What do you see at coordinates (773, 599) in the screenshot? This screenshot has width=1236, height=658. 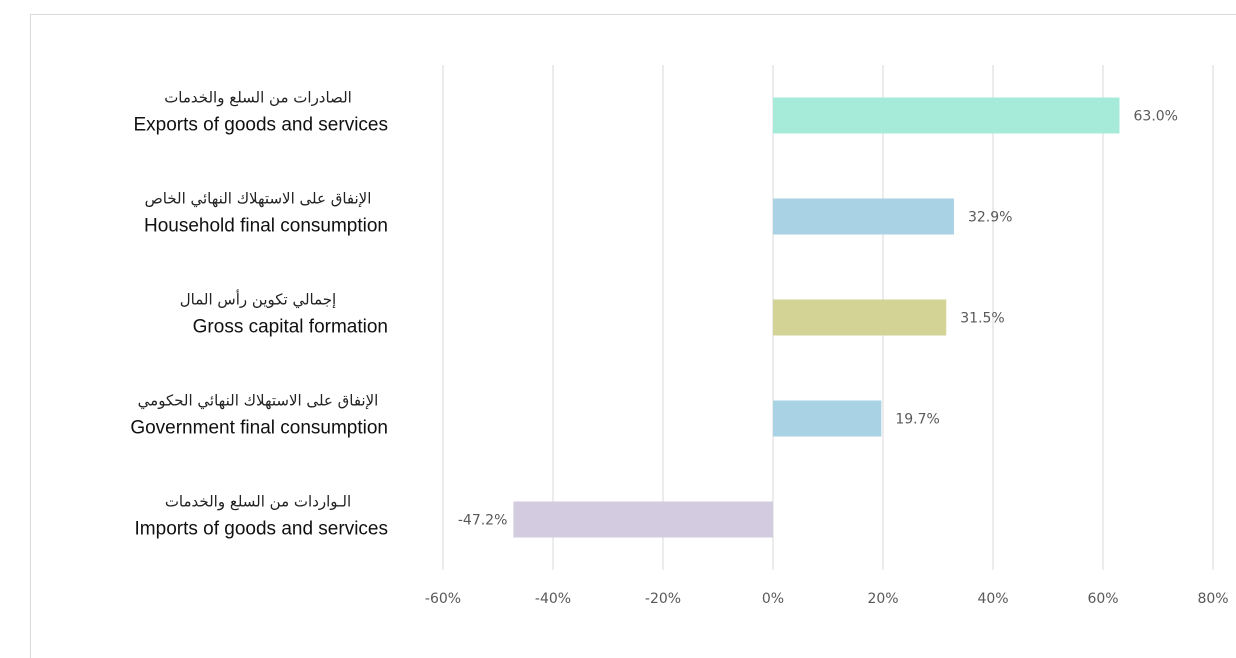 I see `x-tick-label: 0%` at bounding box center [773, 599].